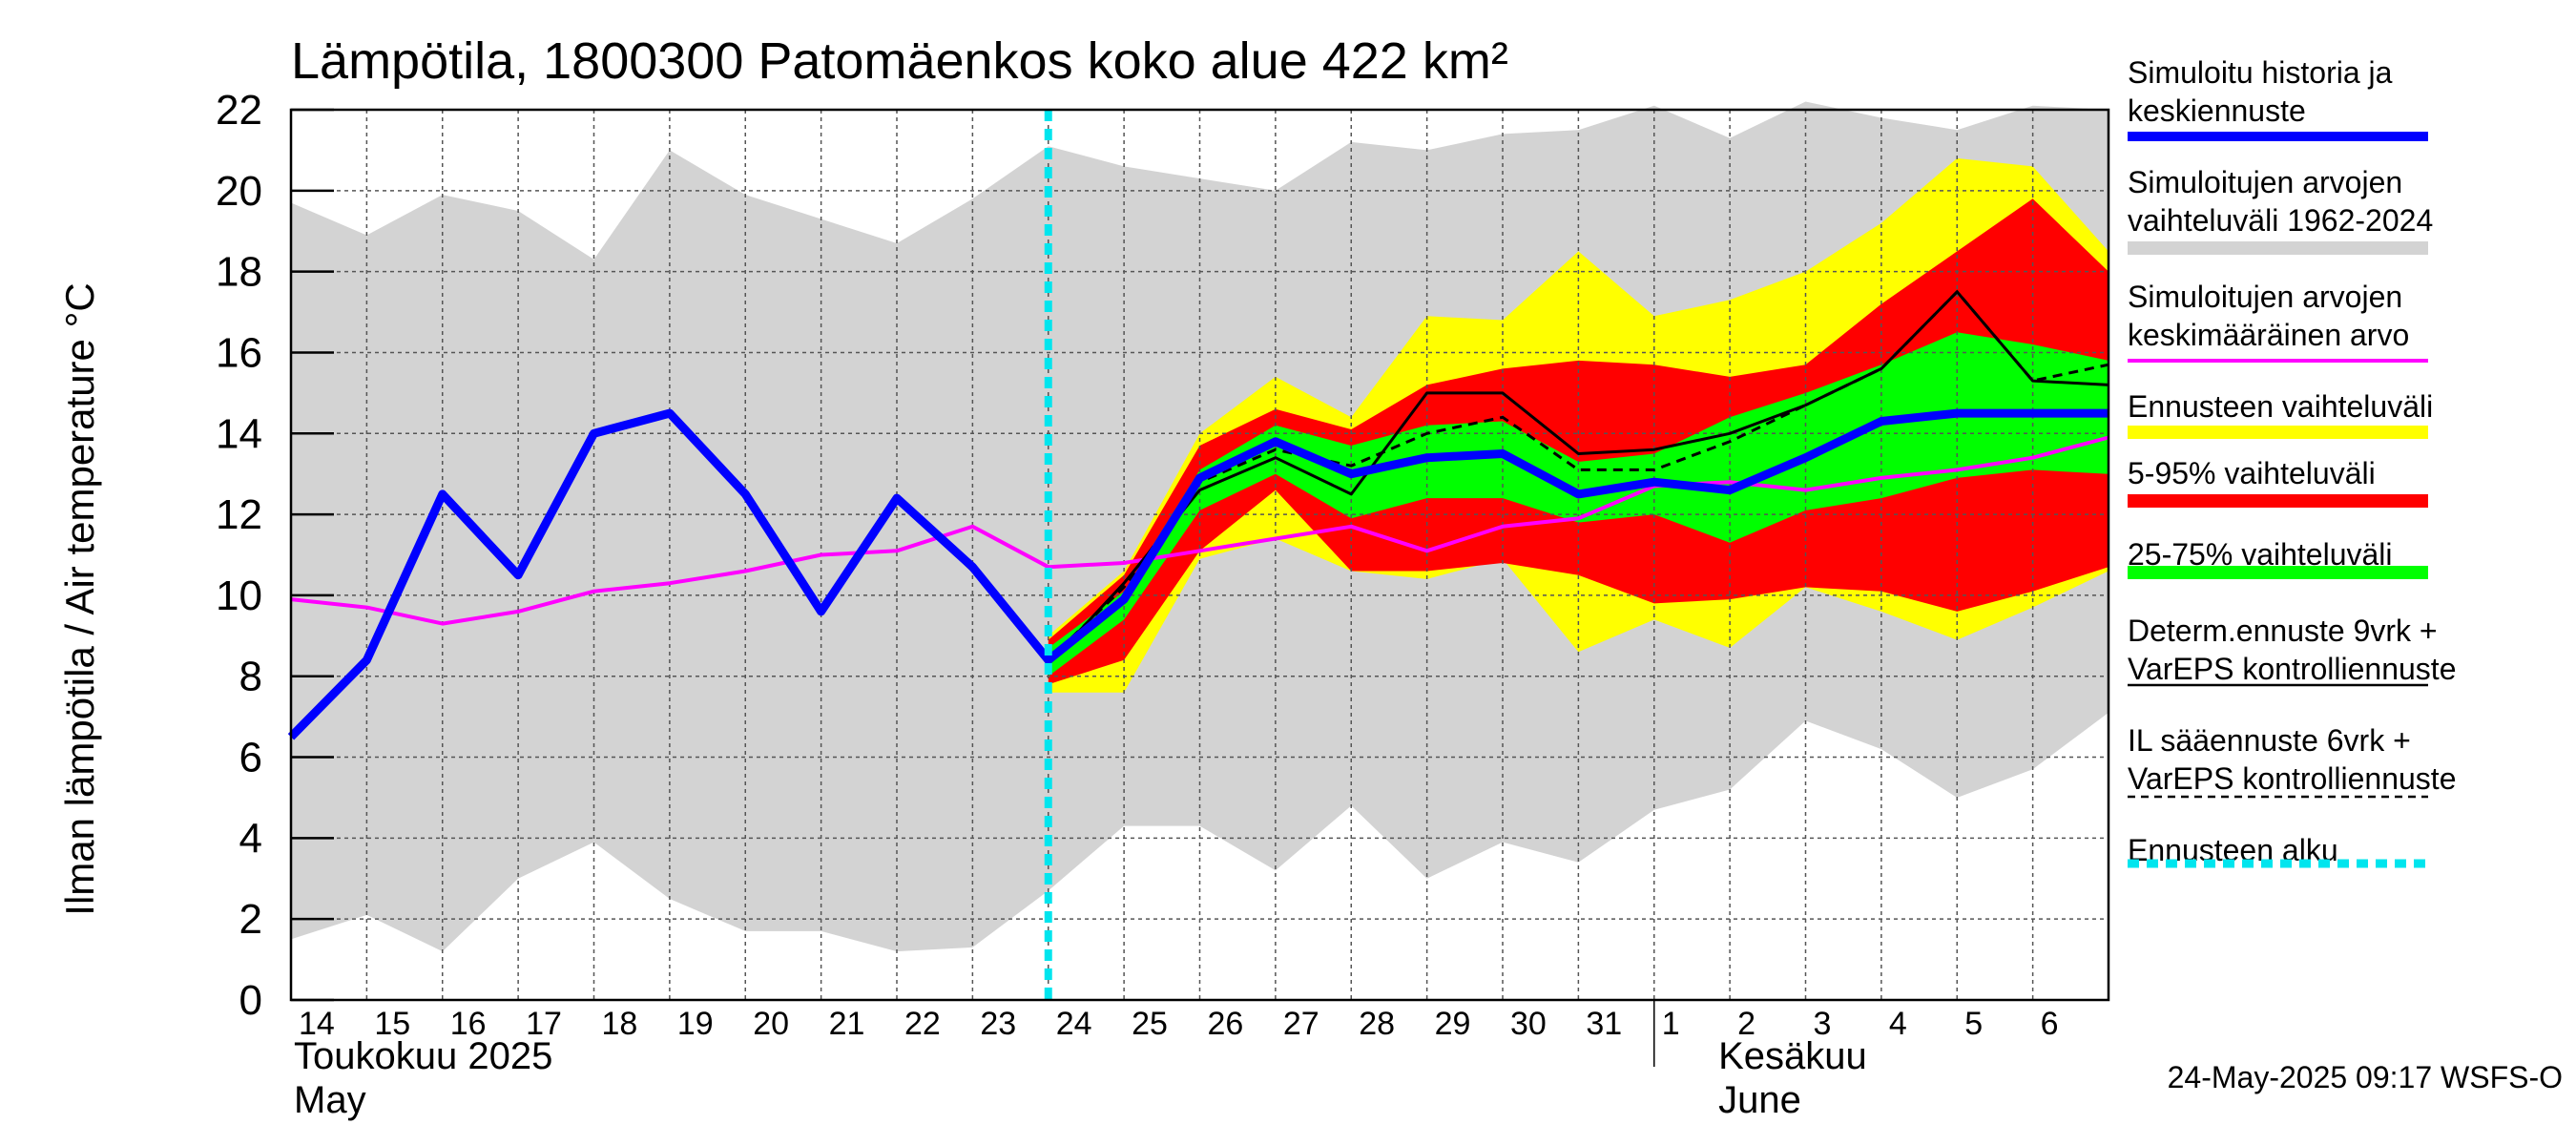 The image size is (2576, 1145). I want to click on x-tick-label: 27, so click(1301, 1024).